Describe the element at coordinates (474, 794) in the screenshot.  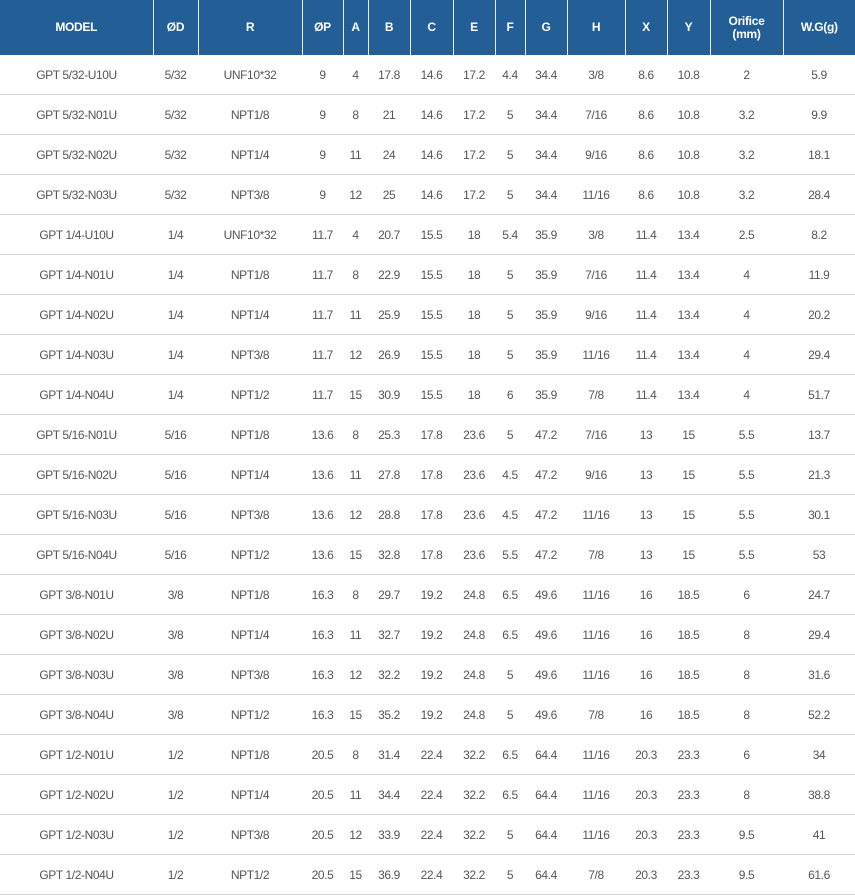
I see `table-cell: 32.2` at that location.